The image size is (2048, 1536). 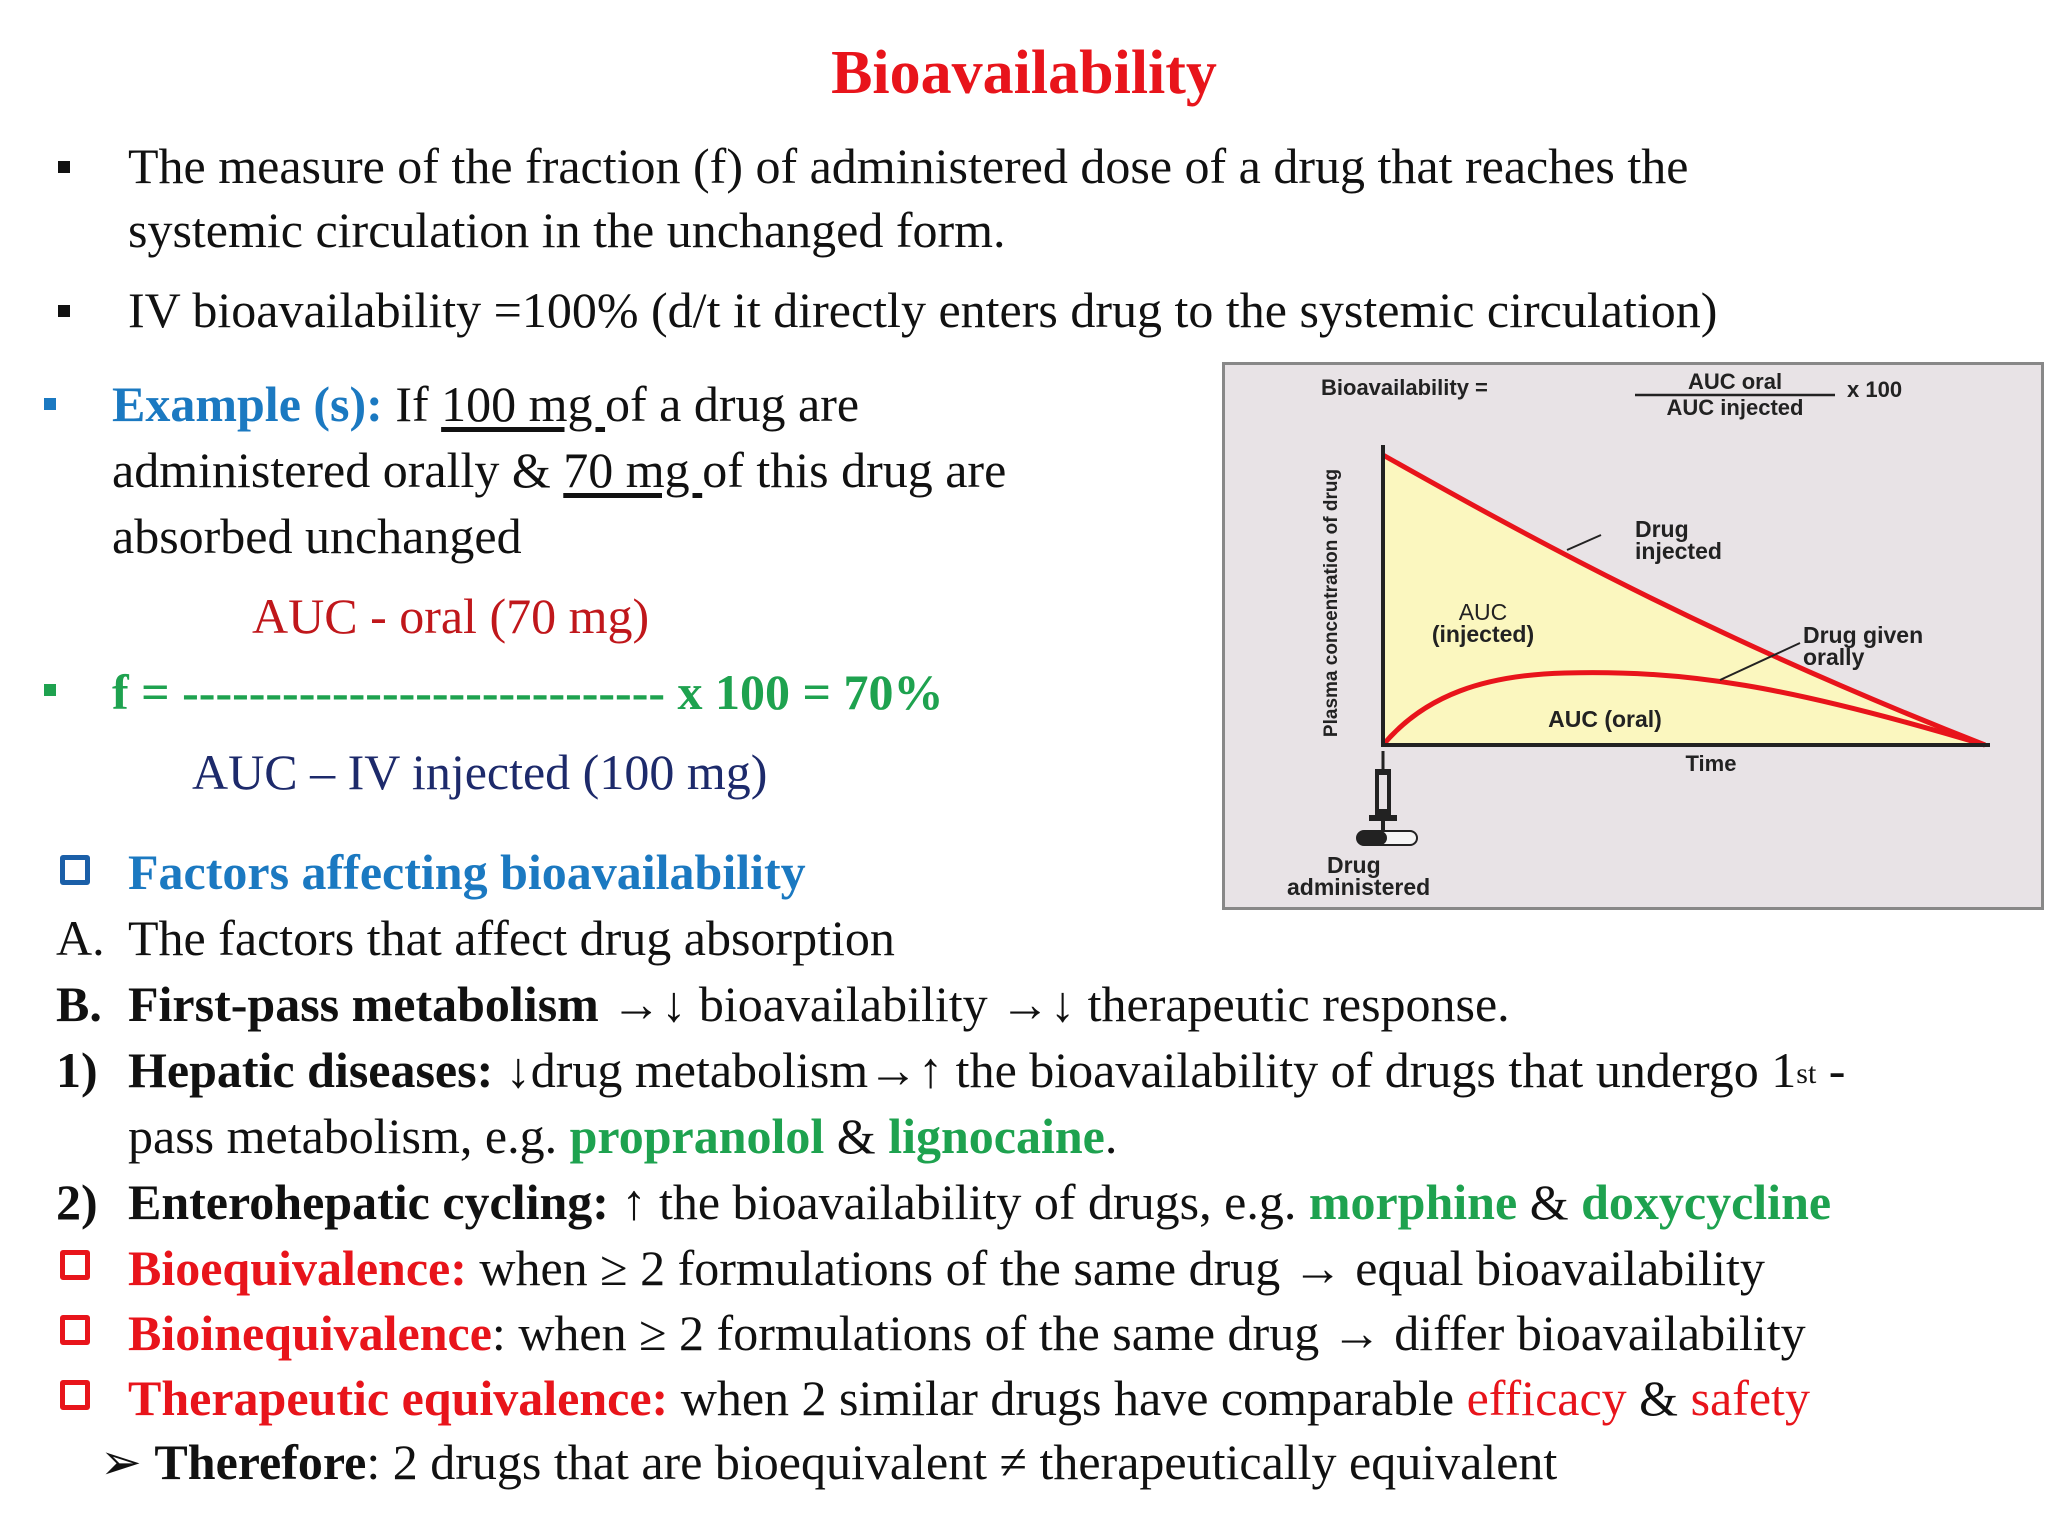 What do you see at coordinates (1735, 381) in the screenshot?
I see `formula-numerator-fig: AUC oral` at bounding box center [1735, 381].